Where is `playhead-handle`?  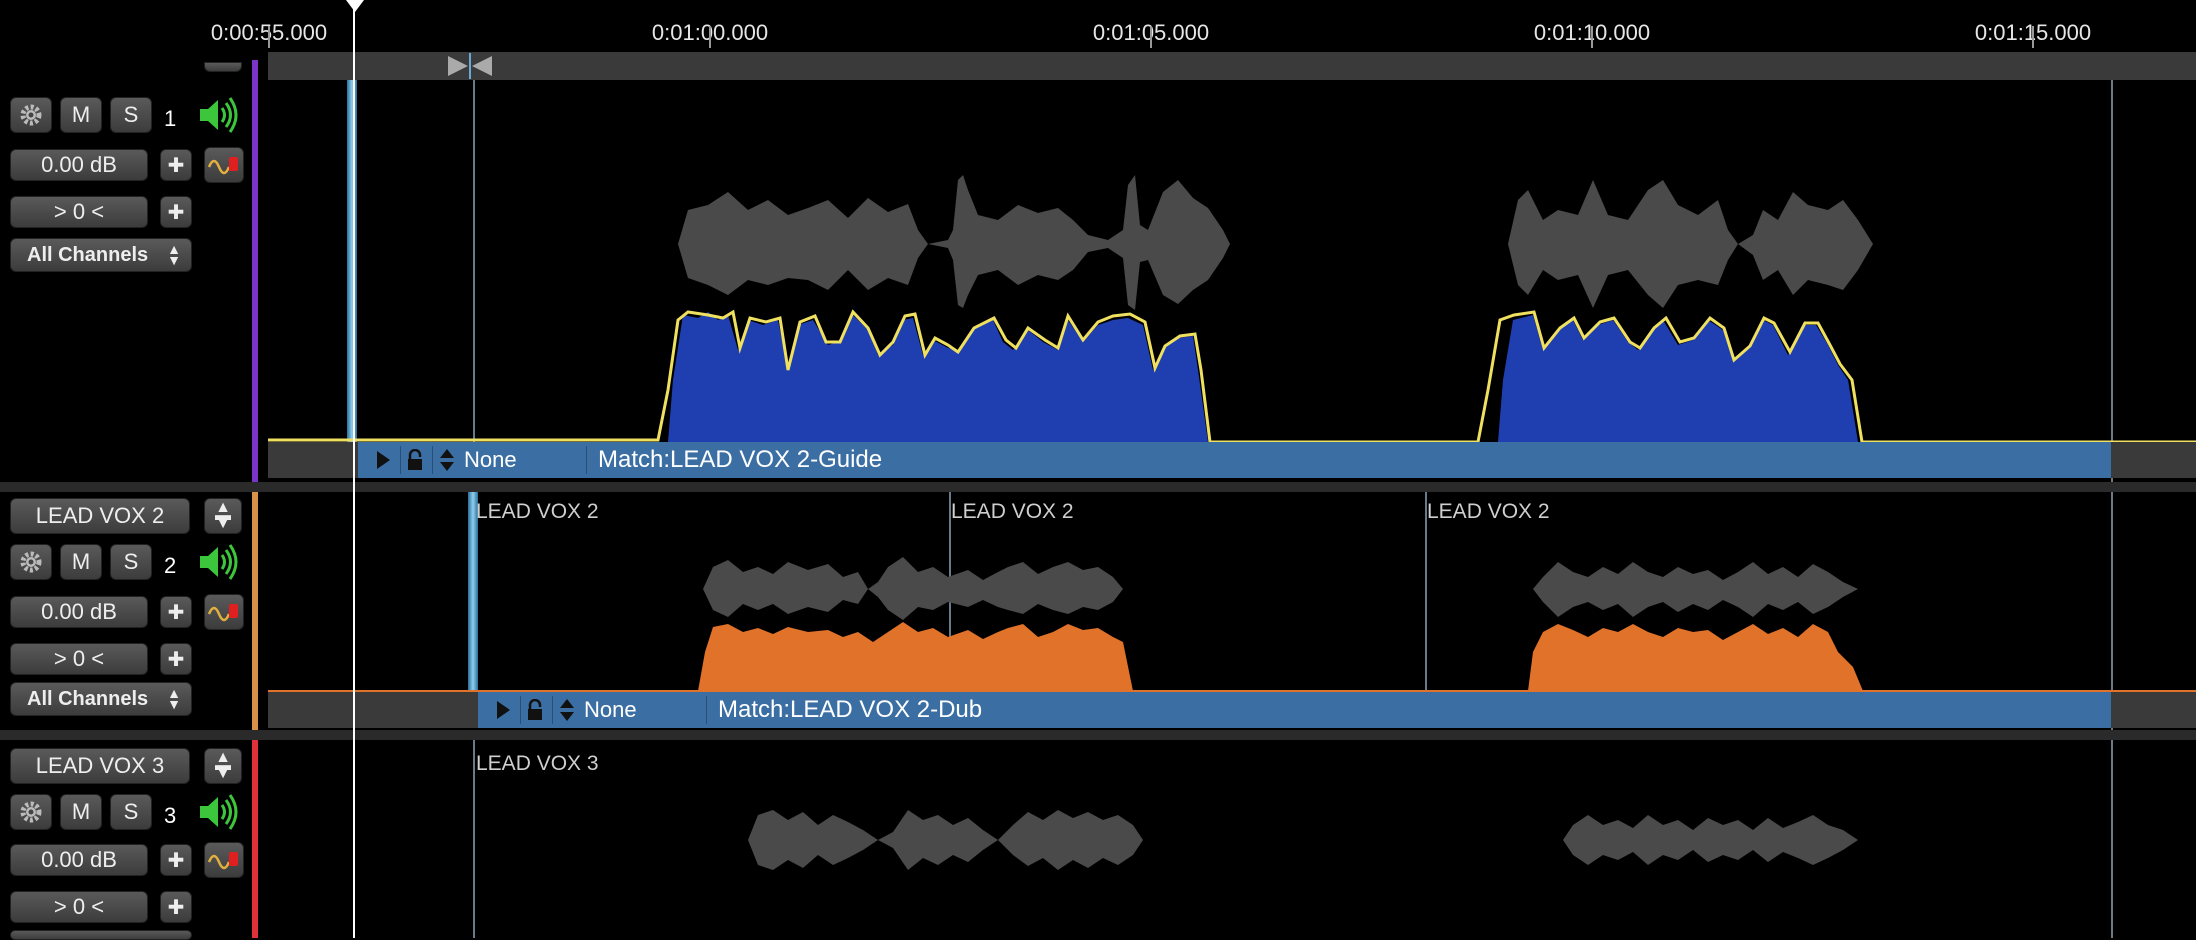 playhead-handle is located at coordinates (355, 6).